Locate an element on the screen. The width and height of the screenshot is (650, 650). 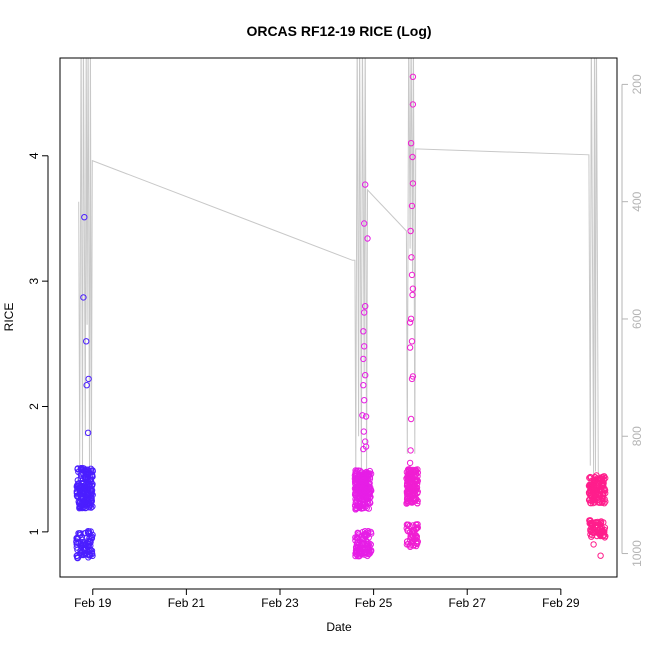
x-axis: Feb 19 Feb 21 Feb 23 Feb 25 Feb 27 Feb 29 is located at coordinates (327, 599).